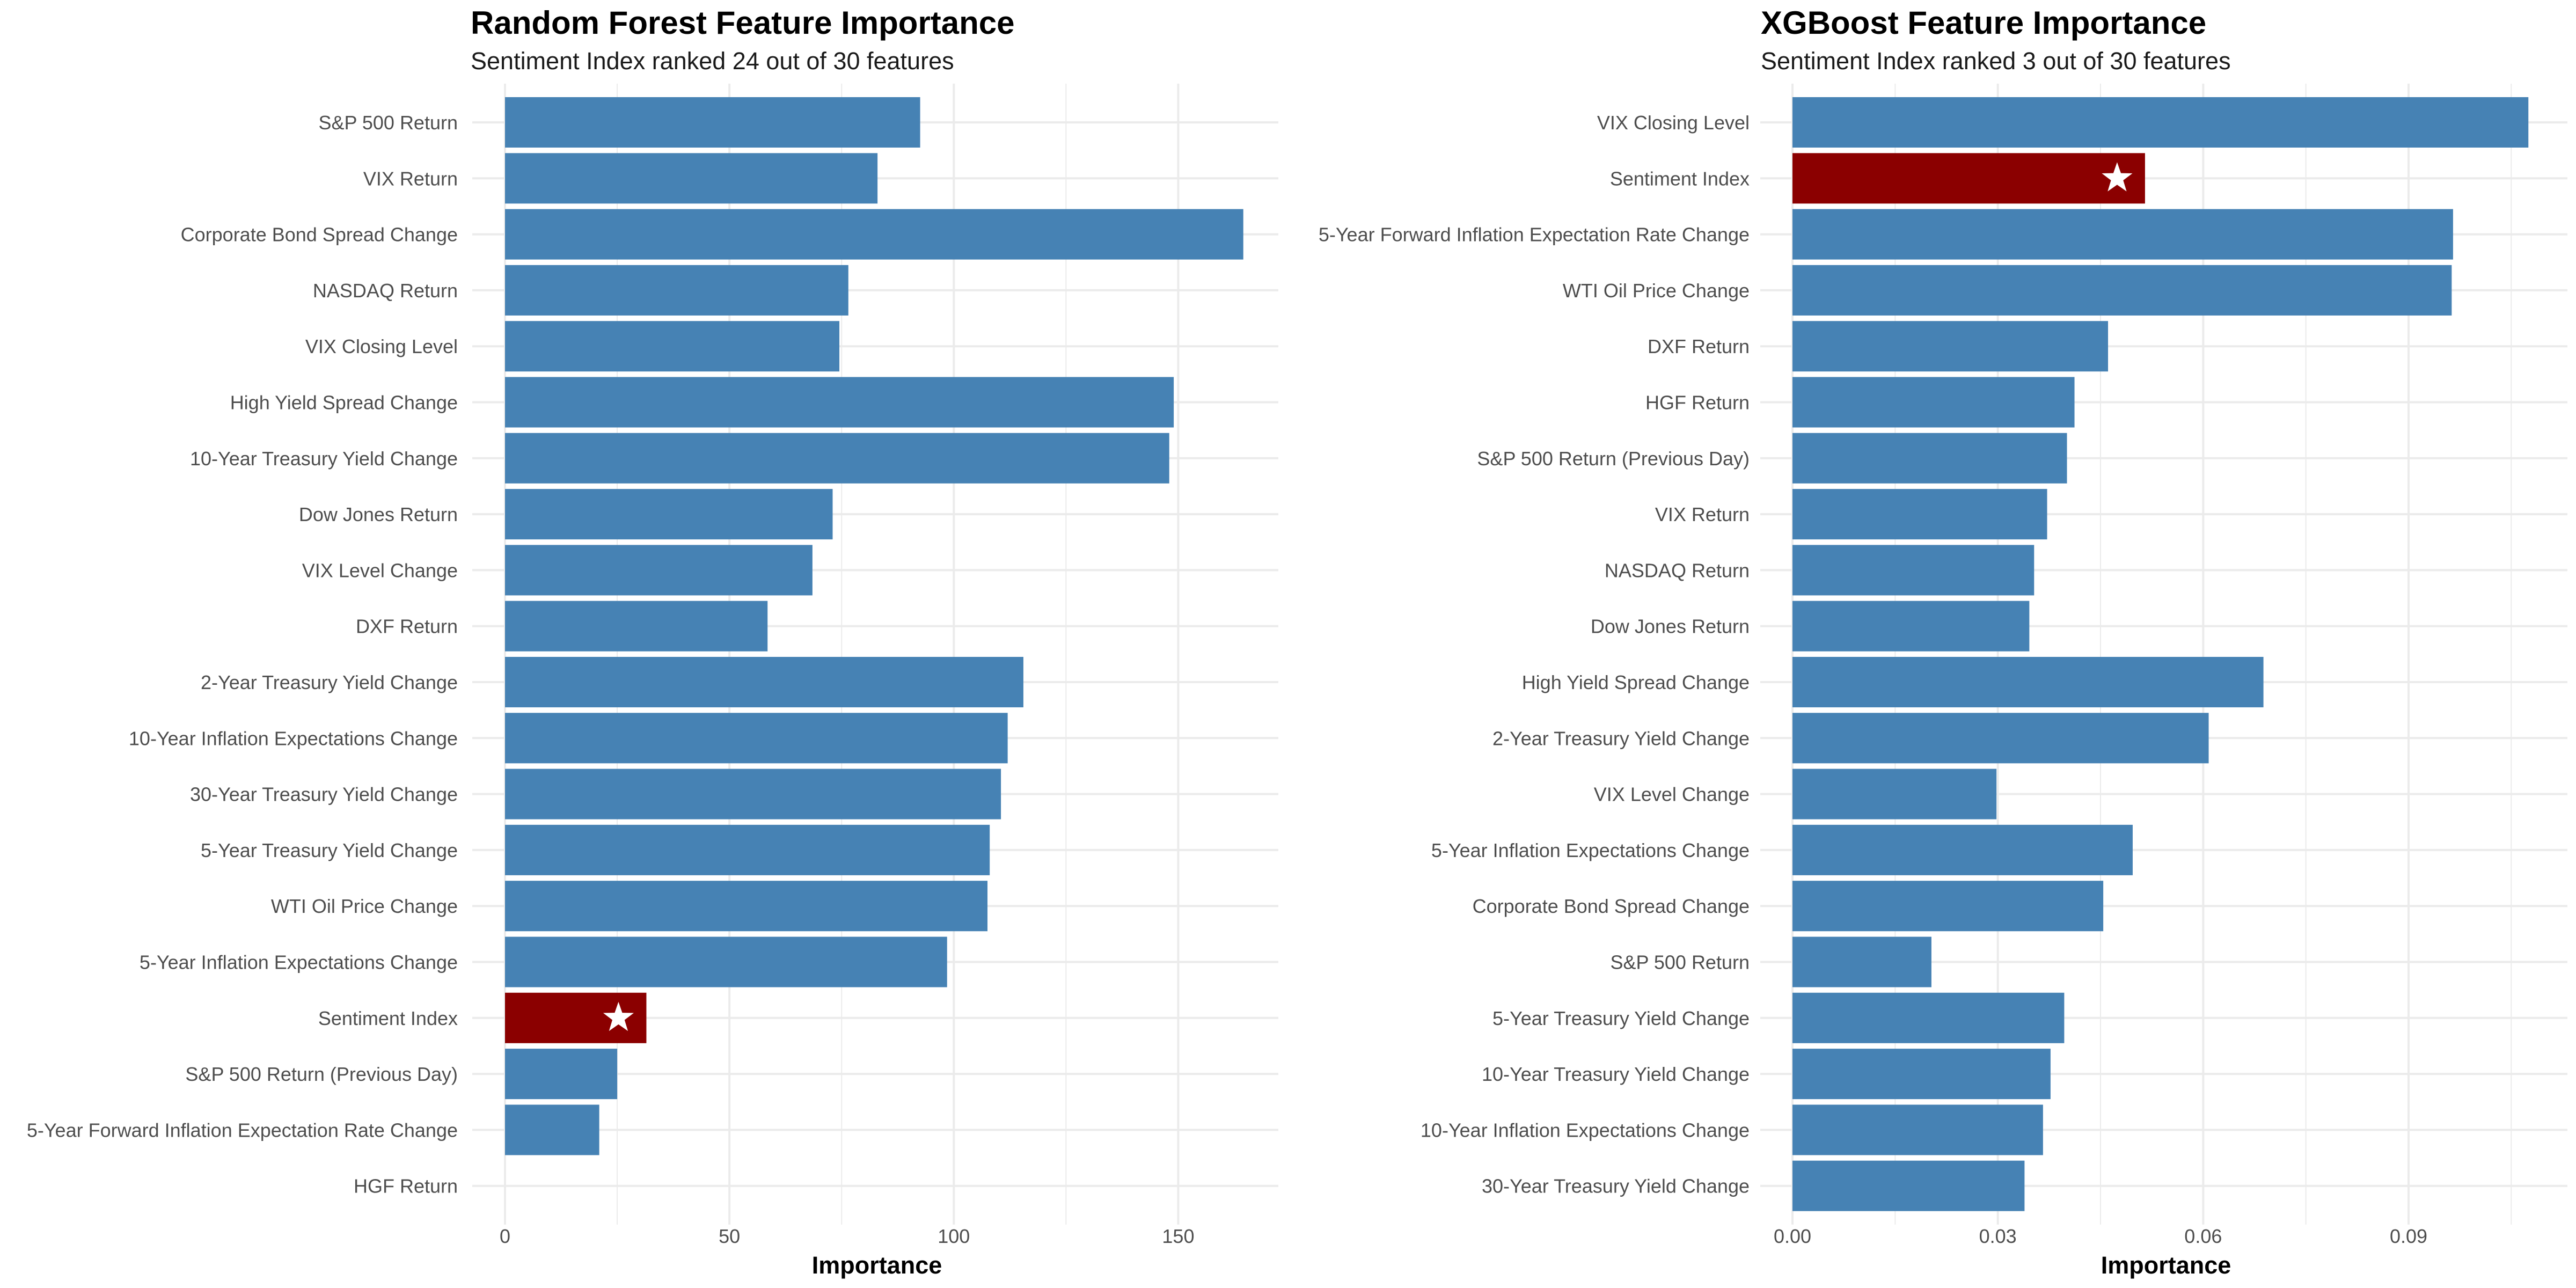  What do you see at coordinates (1968, 178) in the screenshot?
I see `highlight-bar` at bounding box center [1968, 178].